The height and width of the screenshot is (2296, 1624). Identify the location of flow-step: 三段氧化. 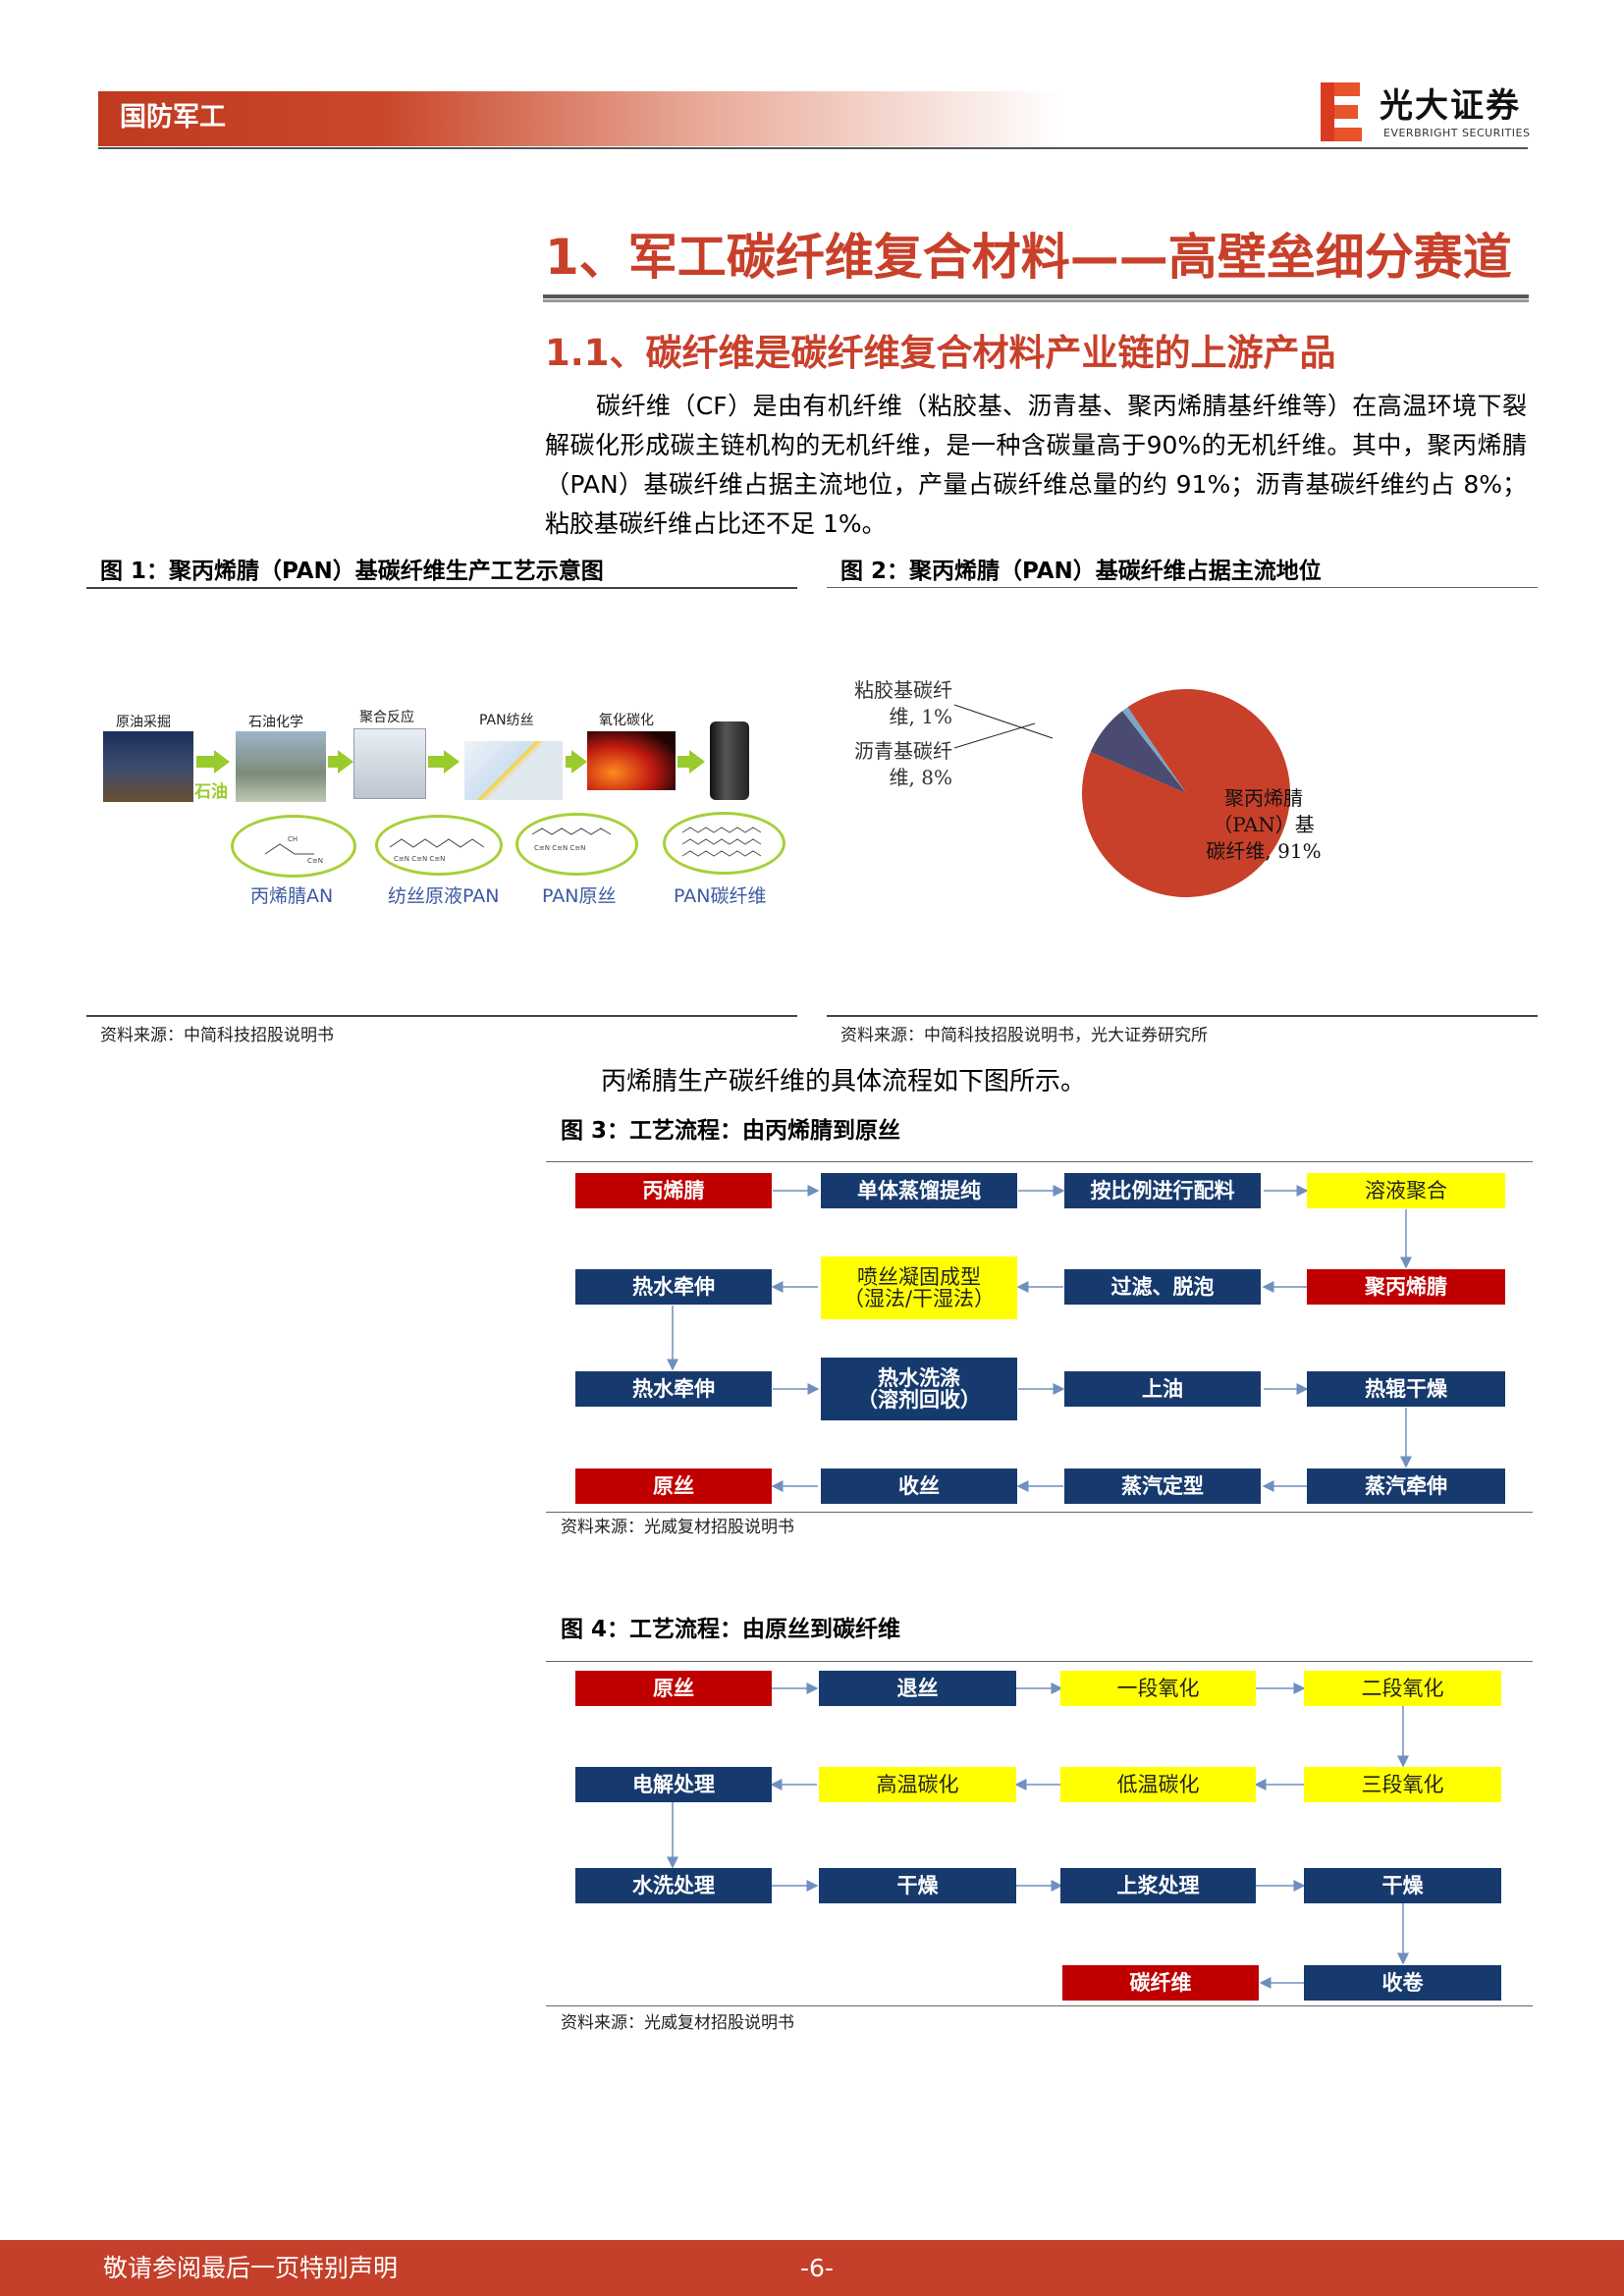
(1402, 1784).